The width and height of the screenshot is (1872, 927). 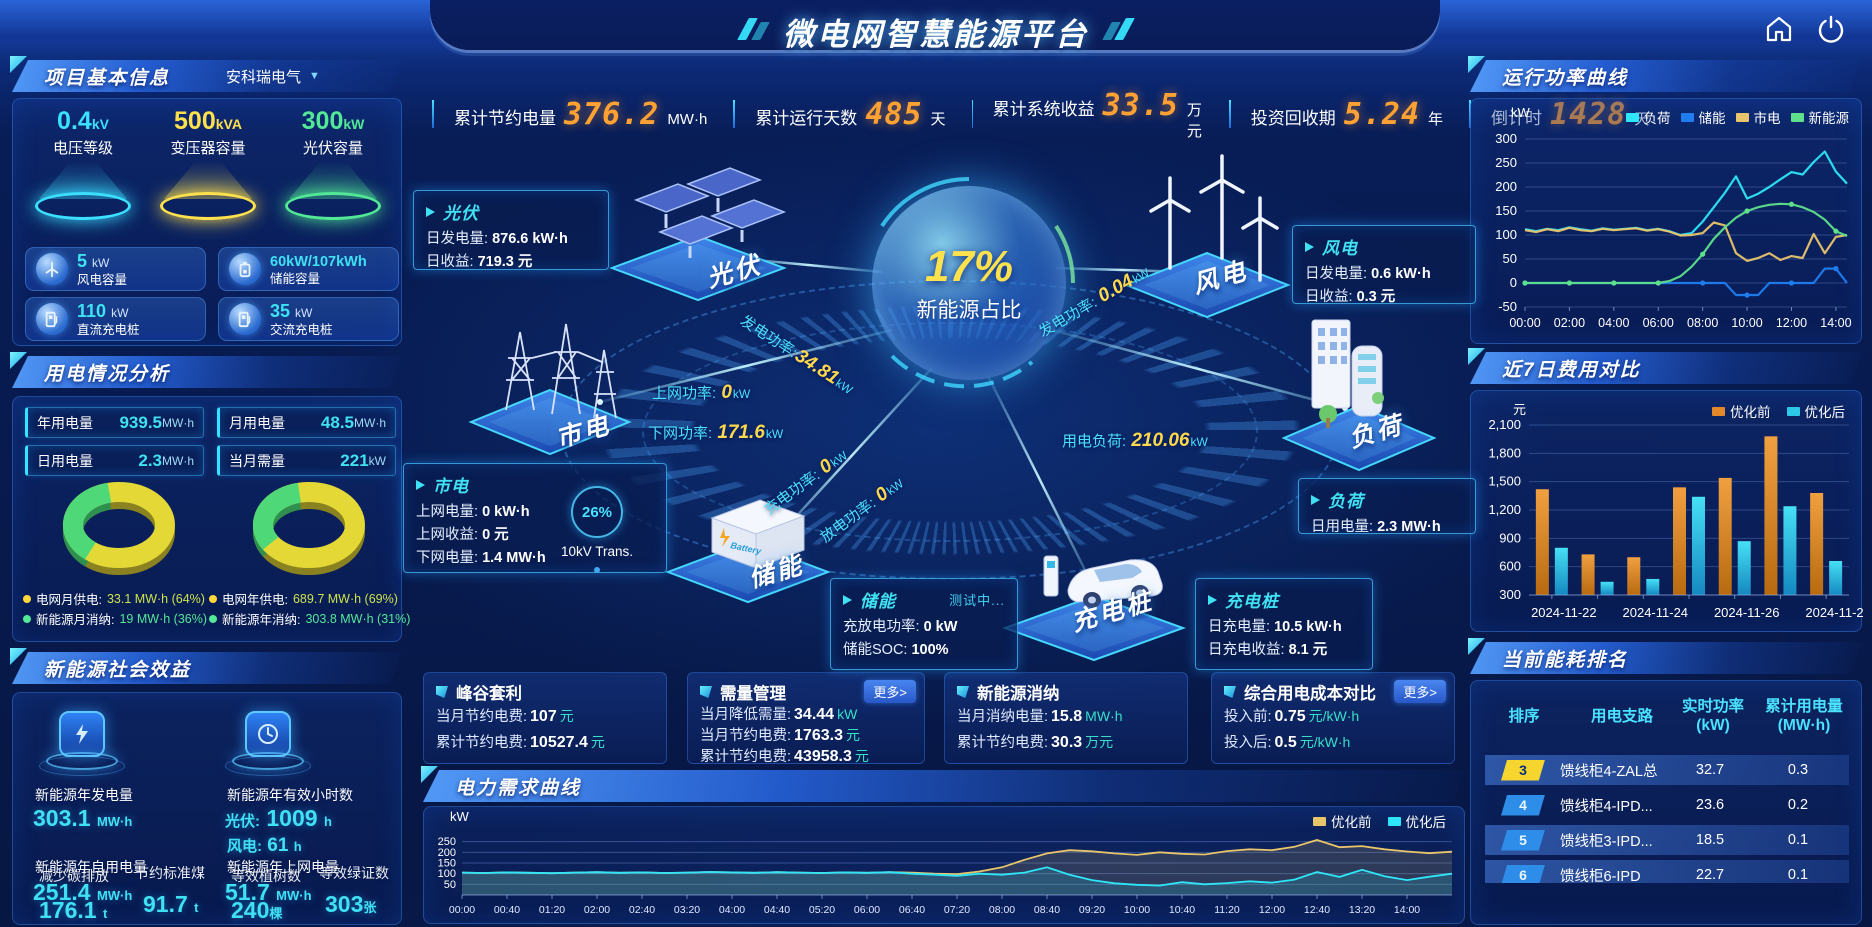 What do you see at coordinates (1667, 840) in the screenshot?
I see `table-row: 5 馈线柜3-IPD... 18.5 0.1` at bounding box center [1667, 840].